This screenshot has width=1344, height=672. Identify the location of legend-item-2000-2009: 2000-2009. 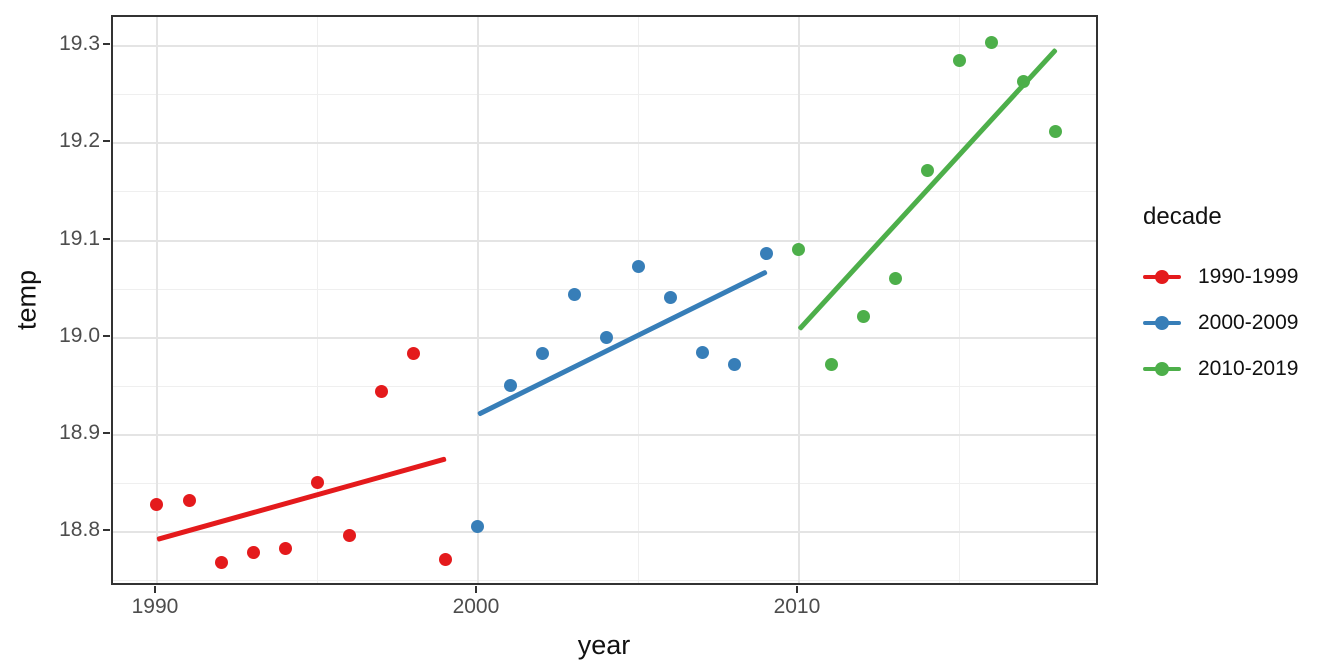
(1220, 323).